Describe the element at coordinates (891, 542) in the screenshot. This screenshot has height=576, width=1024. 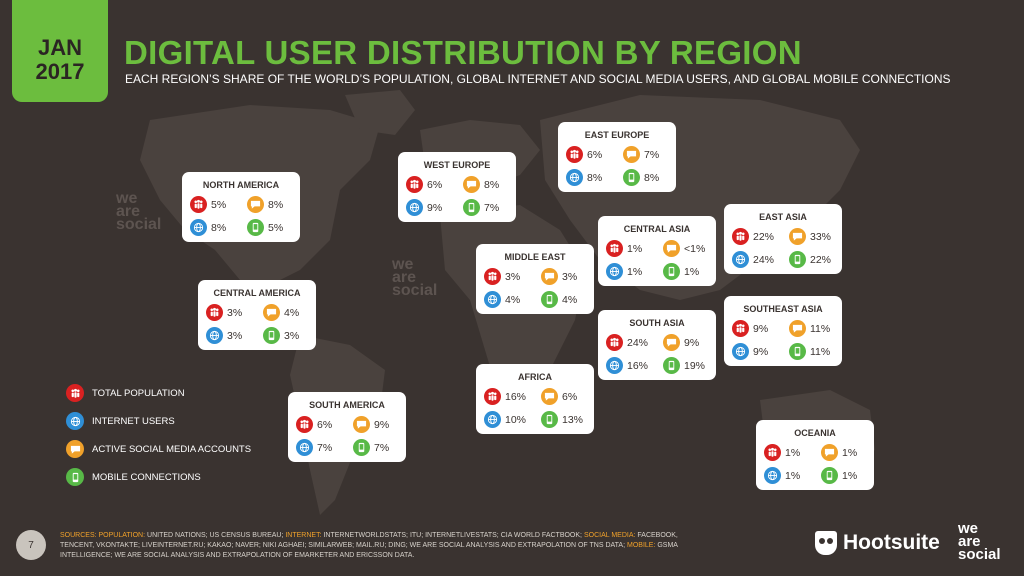
I see `hootsuite-wordmark: Hootsuite` at that location.